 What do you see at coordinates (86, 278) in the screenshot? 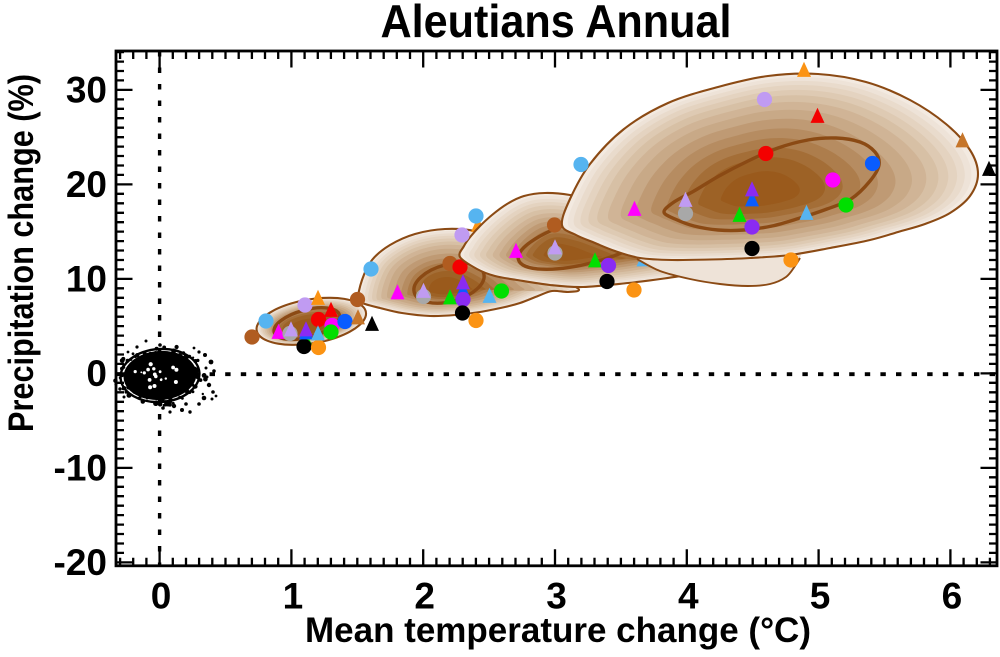
I see `svg-text: 10` at bounding box center [86, 278].